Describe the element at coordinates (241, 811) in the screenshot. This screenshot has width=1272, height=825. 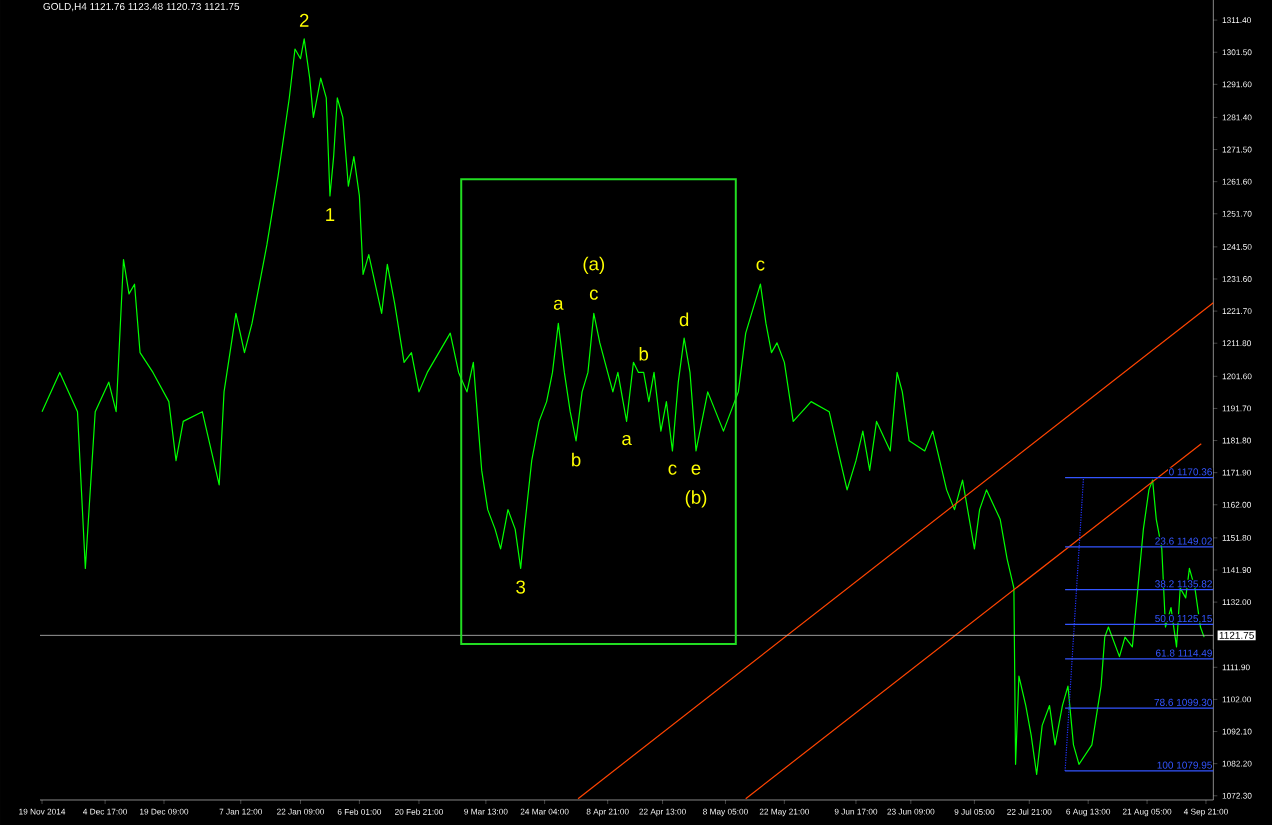
I see `x-tick-label: 7 Jan 12:00` at that location.